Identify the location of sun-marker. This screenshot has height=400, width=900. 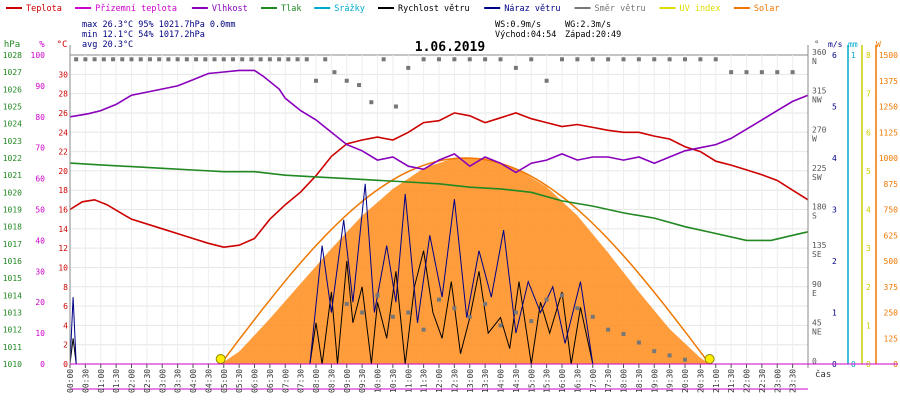
(220, 359).